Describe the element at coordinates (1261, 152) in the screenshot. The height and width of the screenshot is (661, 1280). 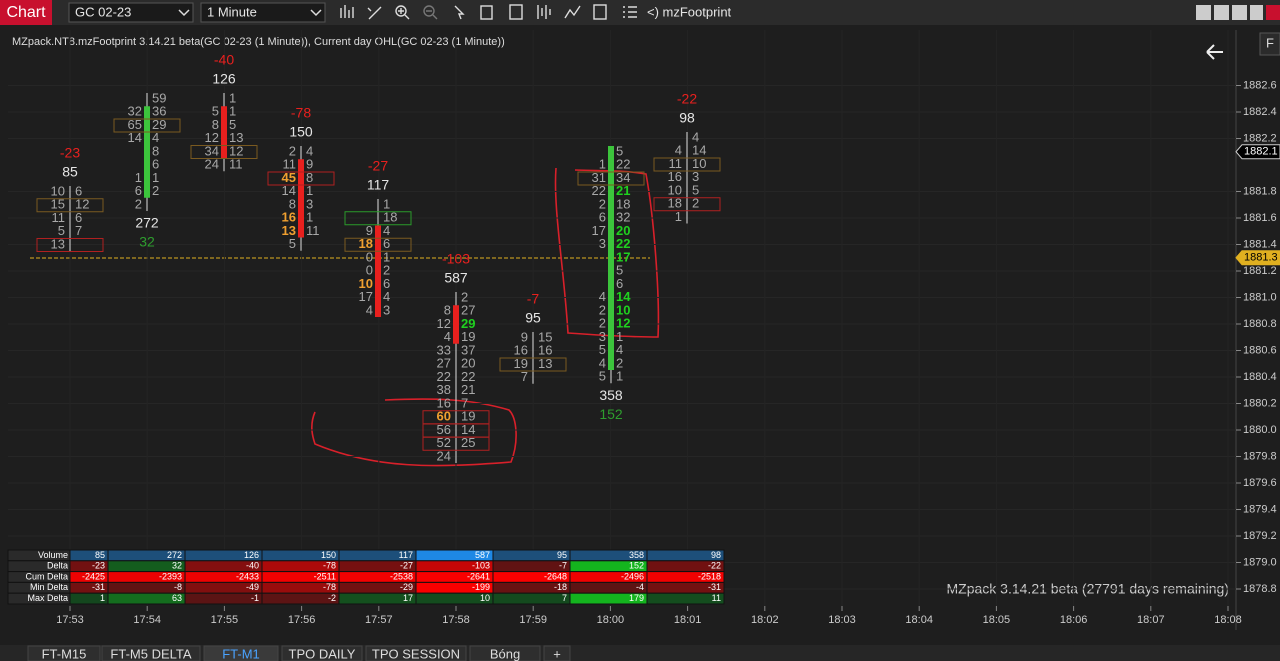
I see `price-marker-label: 1882.1` at that location.